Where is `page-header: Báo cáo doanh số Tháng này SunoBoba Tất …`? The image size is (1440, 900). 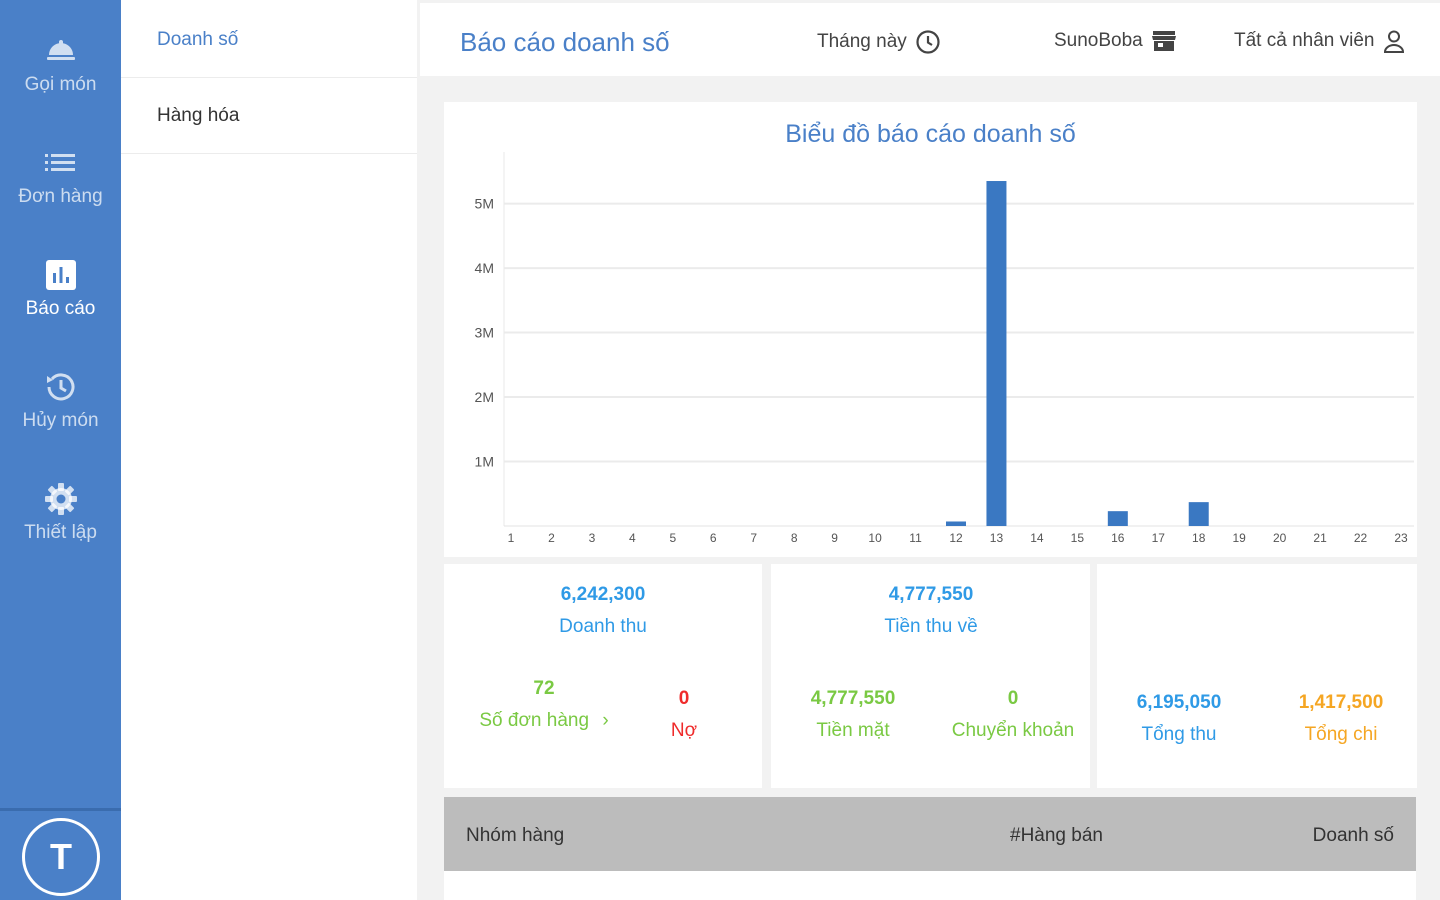 page-header: Báo cáo doanh số Tháng này SunoBoba Tất … is located at coordinates (930, 39).